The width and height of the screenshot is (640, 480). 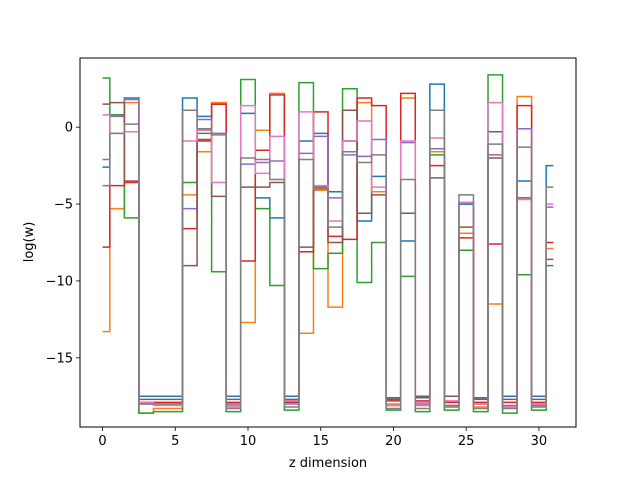 I want to click on x-axis: 0 5 10 15 20 25 30, so click(x=322, y=438).